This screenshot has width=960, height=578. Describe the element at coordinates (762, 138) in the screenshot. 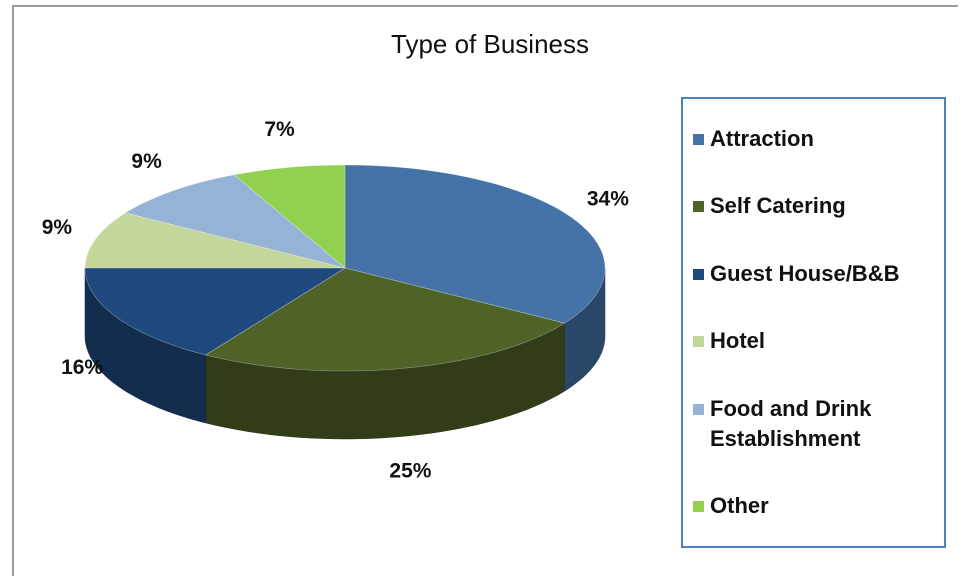

I see `legend-label: Attraction` at that location.